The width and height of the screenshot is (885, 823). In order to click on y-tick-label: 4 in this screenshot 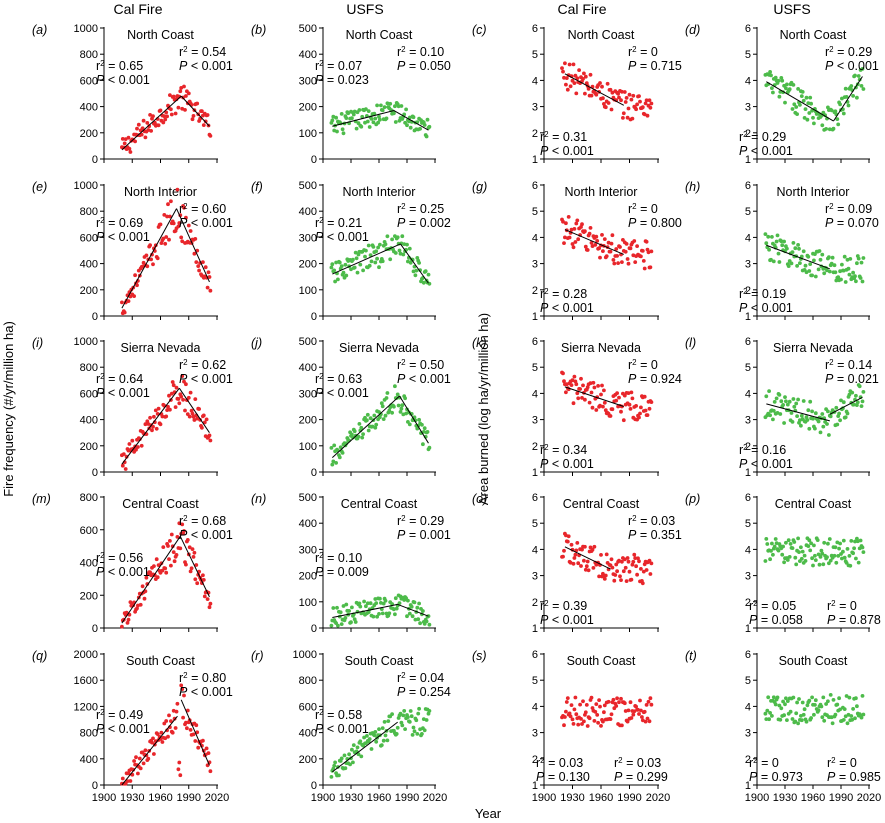, I will do `click(535, 238)`.